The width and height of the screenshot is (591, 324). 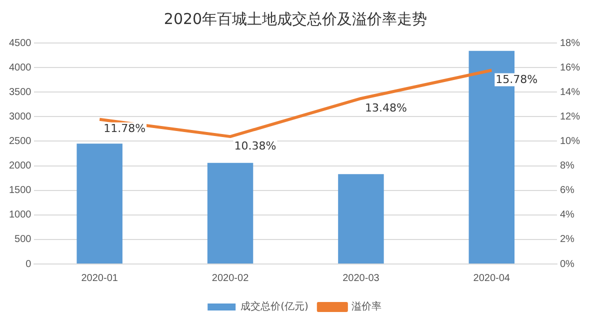 I want to click on y2-tick-label: 18%, so click(x=570, y=43).